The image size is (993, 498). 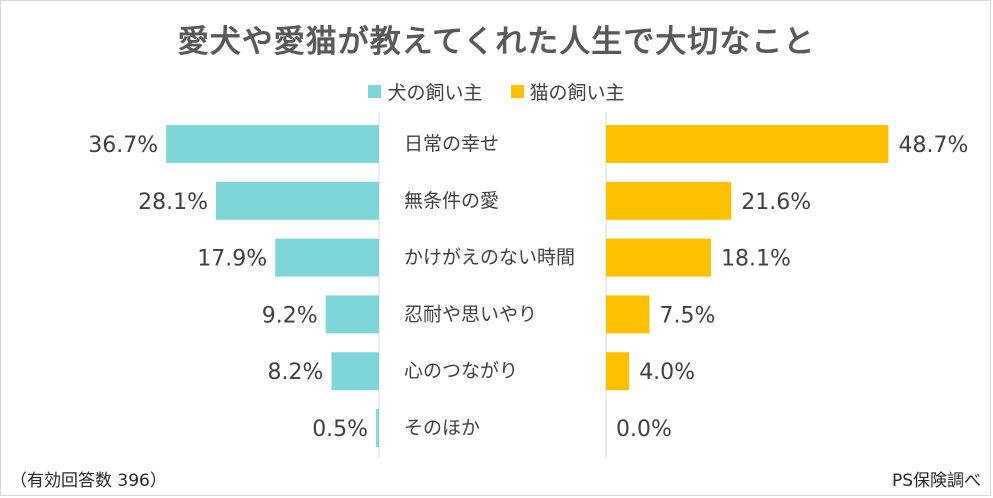 I want to click on dog-value-label-1: 36.7%, so click(x=123, y=145).